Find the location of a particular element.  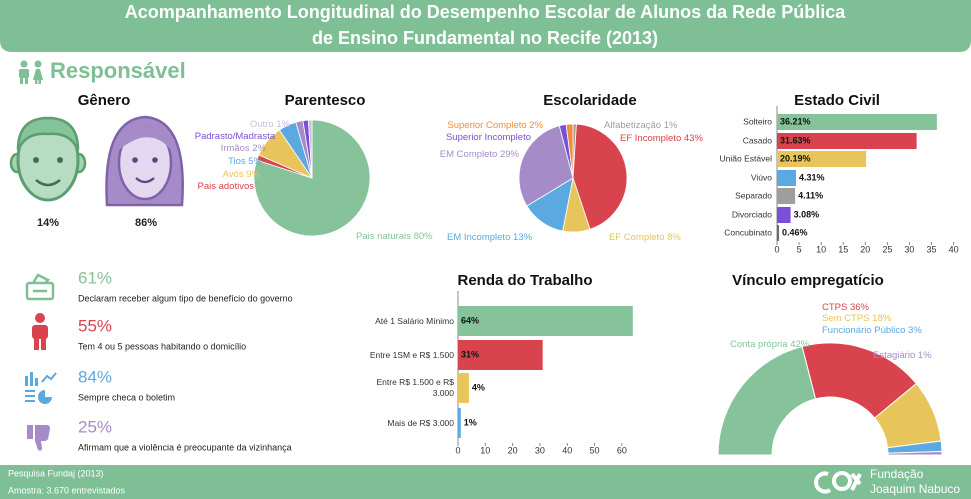

female-face is located at coordinates (144, 161).